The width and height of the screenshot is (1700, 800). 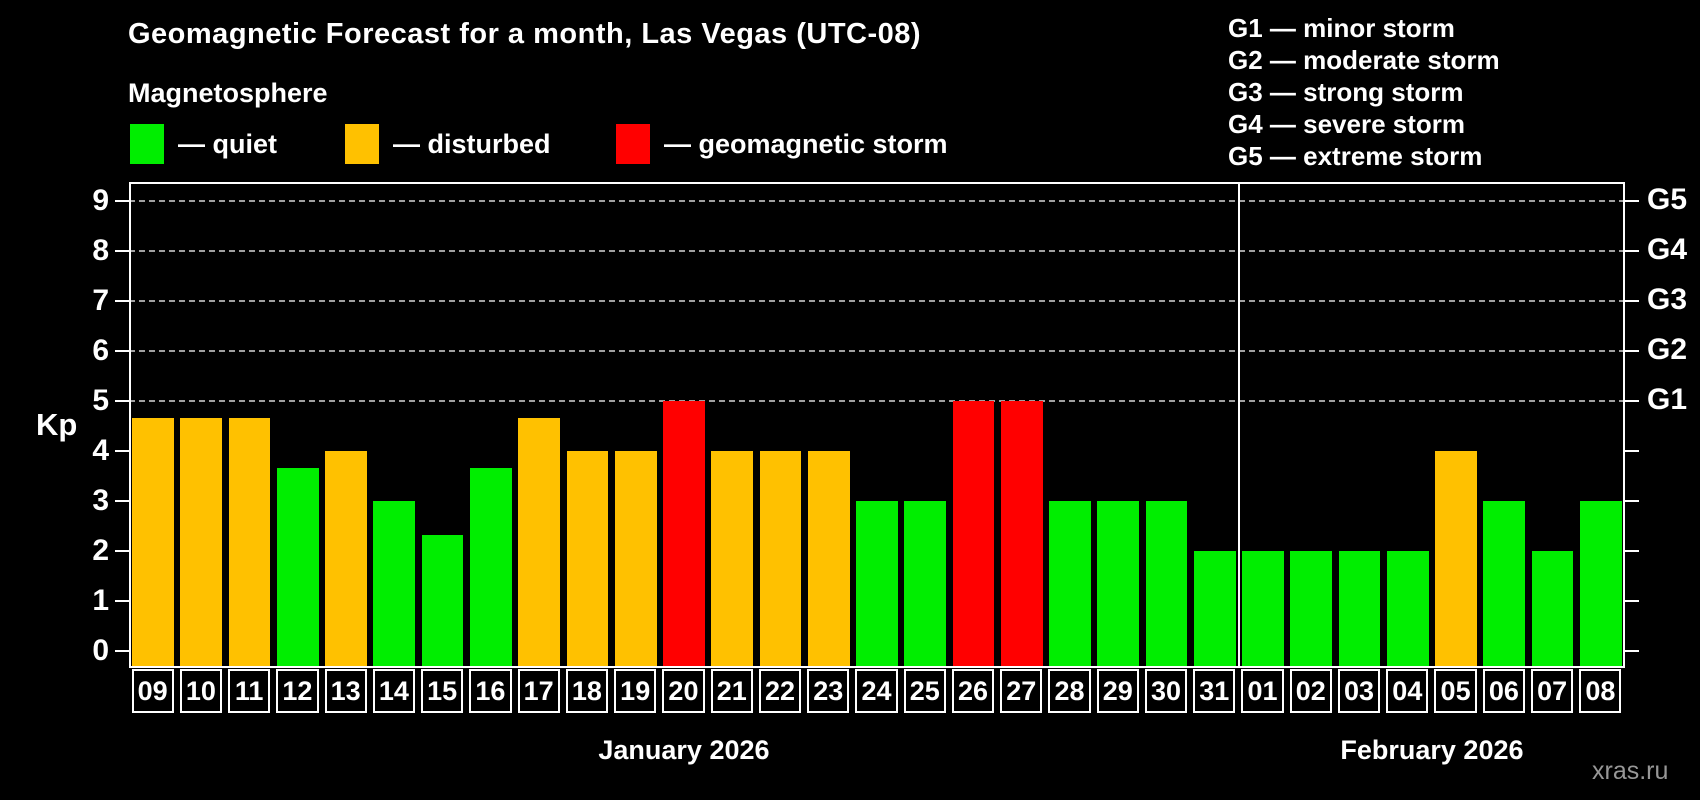 I want to click on g-axis-label-G3: G3, so click(x=1667, y=299).